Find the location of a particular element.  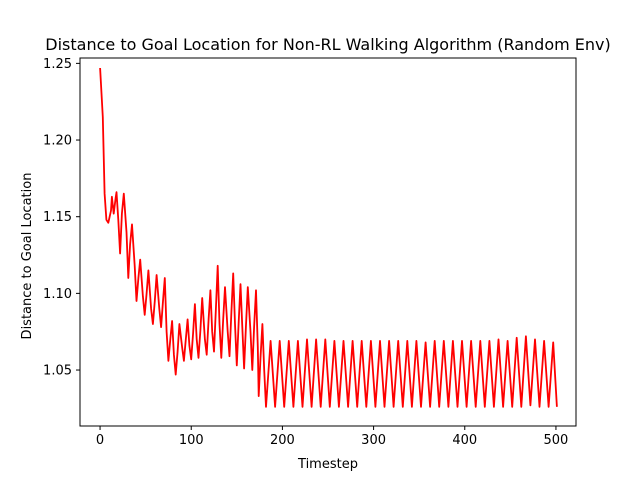

x-axis-label: Timestep is located at coordinates (327, 464).